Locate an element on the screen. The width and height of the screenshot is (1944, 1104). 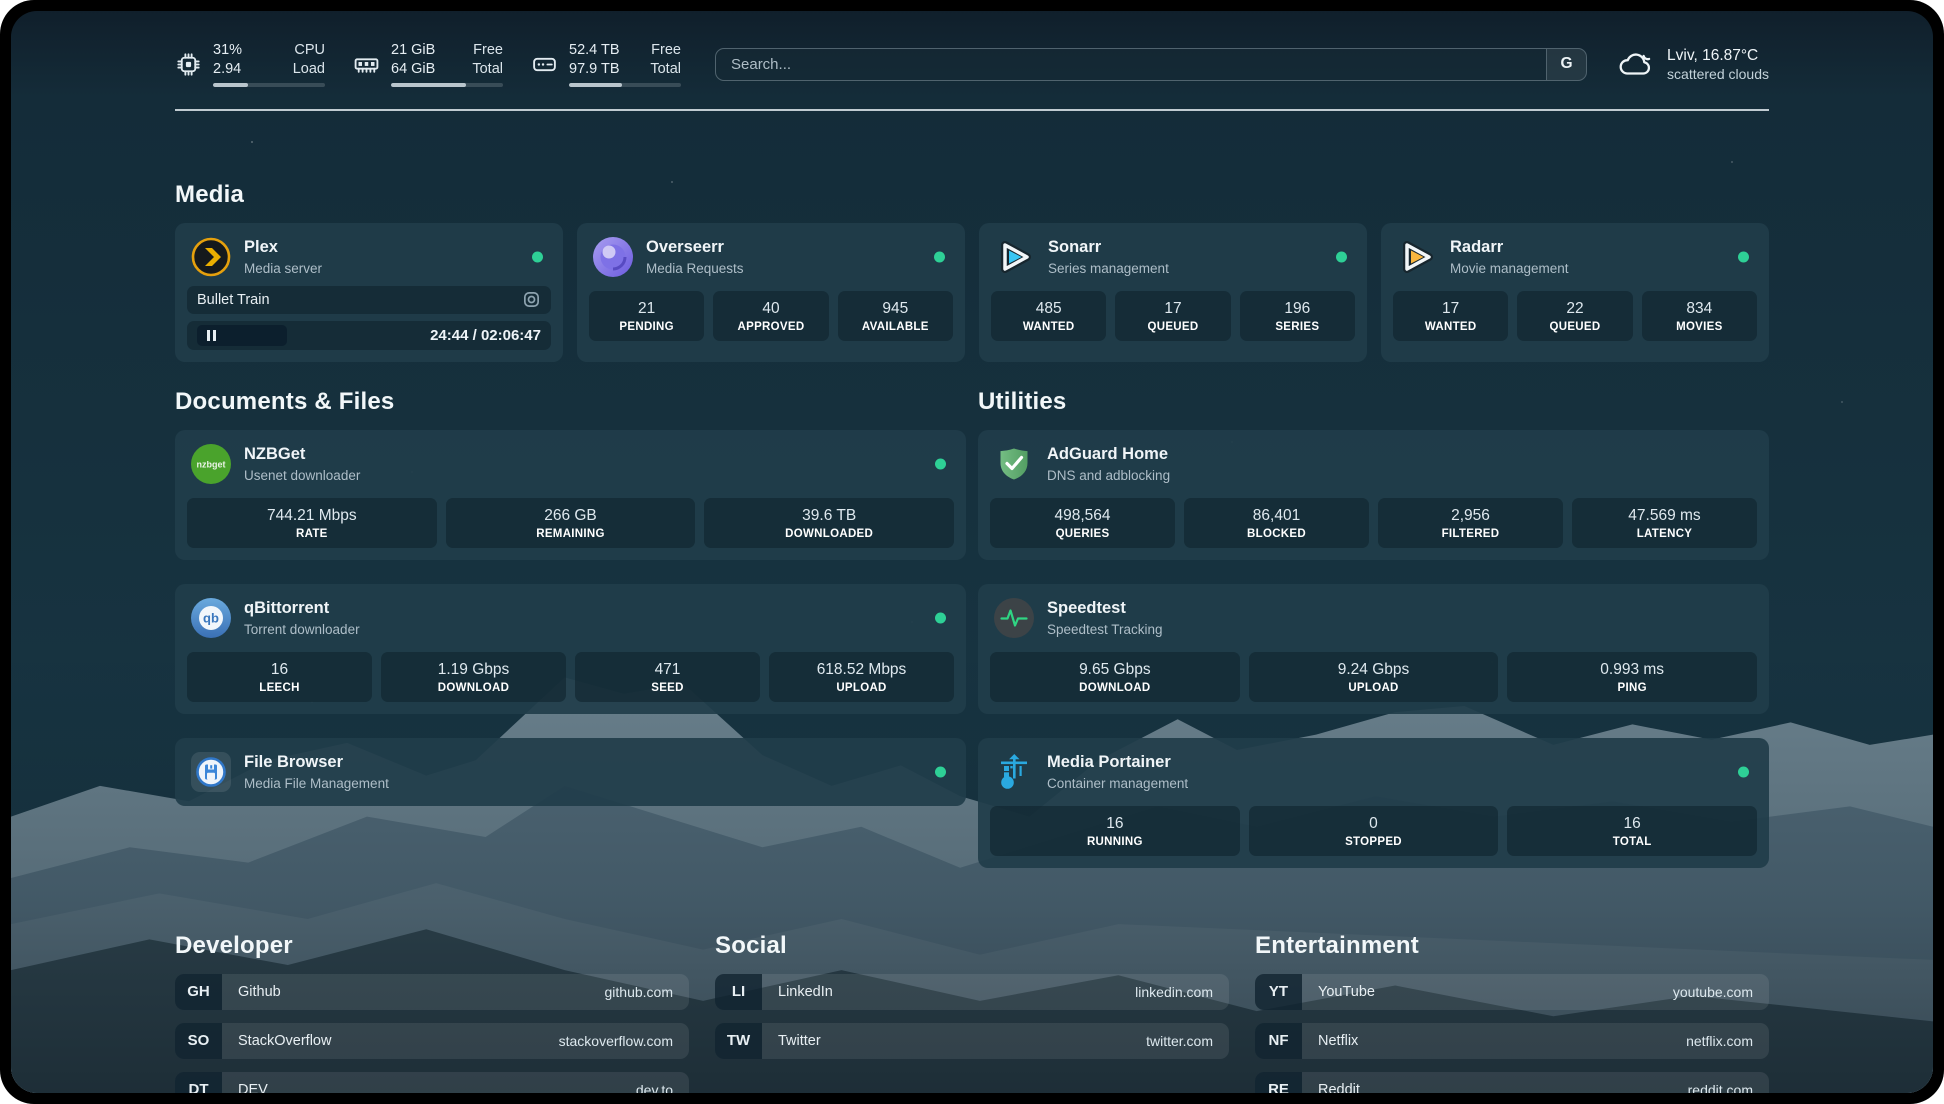
camera-icon is located at coordinates (531, 299).